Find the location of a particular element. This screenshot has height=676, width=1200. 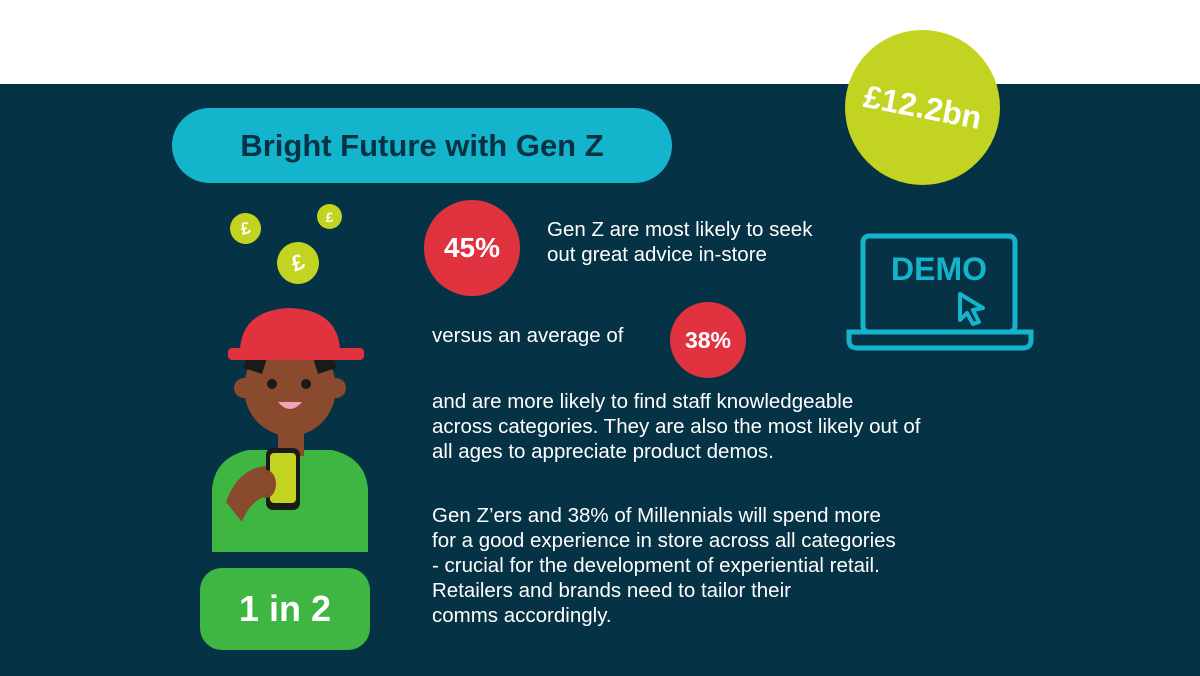

title-banner: Bright Future with Gen Z is located at coordinates (422, 145).